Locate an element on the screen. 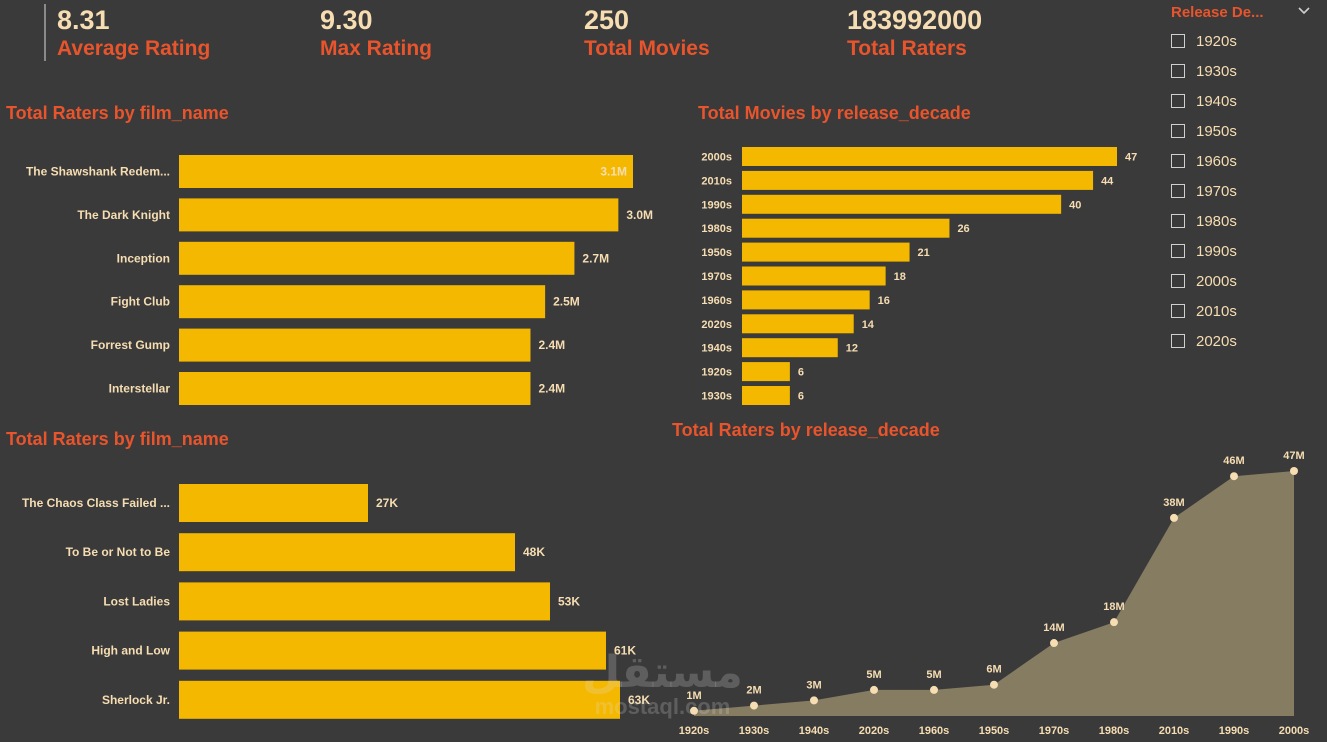 The height and width of the screenshot is (742, 1327). category-label: Forrest Gump is located at coordinates (130, 345).